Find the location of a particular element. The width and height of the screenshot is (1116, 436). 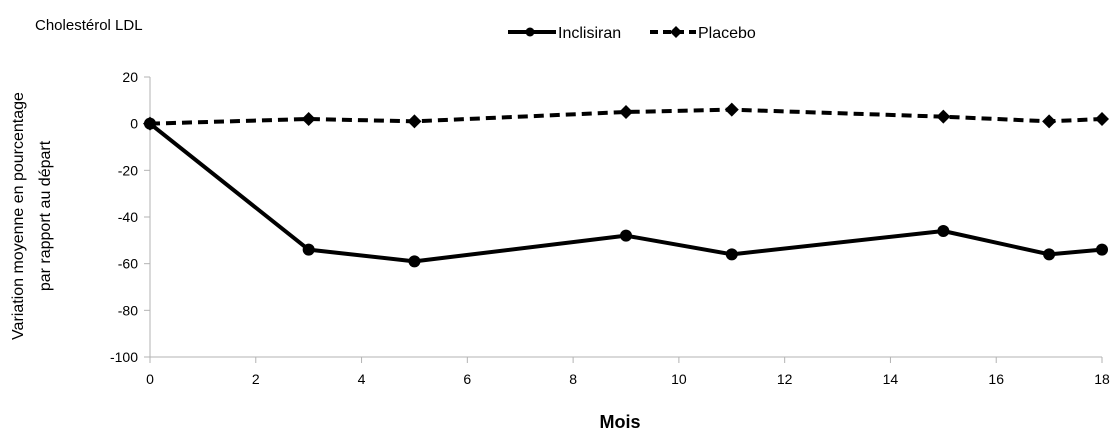

x-tick-label: 12 is located at coordinates (785, 379).